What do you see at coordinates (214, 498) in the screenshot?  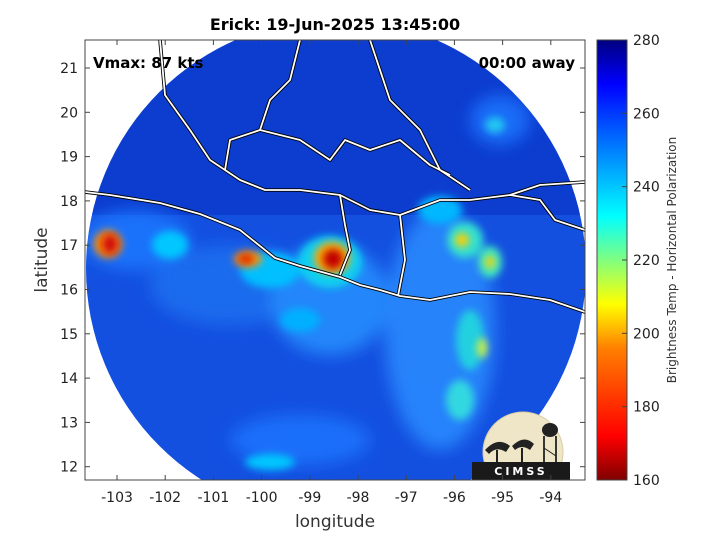 I see `x-tick-label: -101` at bounding box center [214, 498].